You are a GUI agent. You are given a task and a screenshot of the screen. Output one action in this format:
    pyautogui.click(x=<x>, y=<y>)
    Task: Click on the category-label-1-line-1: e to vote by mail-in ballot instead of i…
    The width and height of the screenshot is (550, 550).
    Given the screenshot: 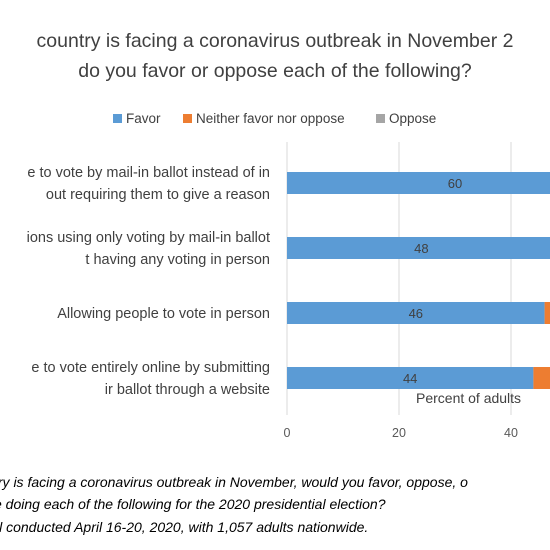 What is the action you would take?
    pyautogui.click(x=148, y=173)
    